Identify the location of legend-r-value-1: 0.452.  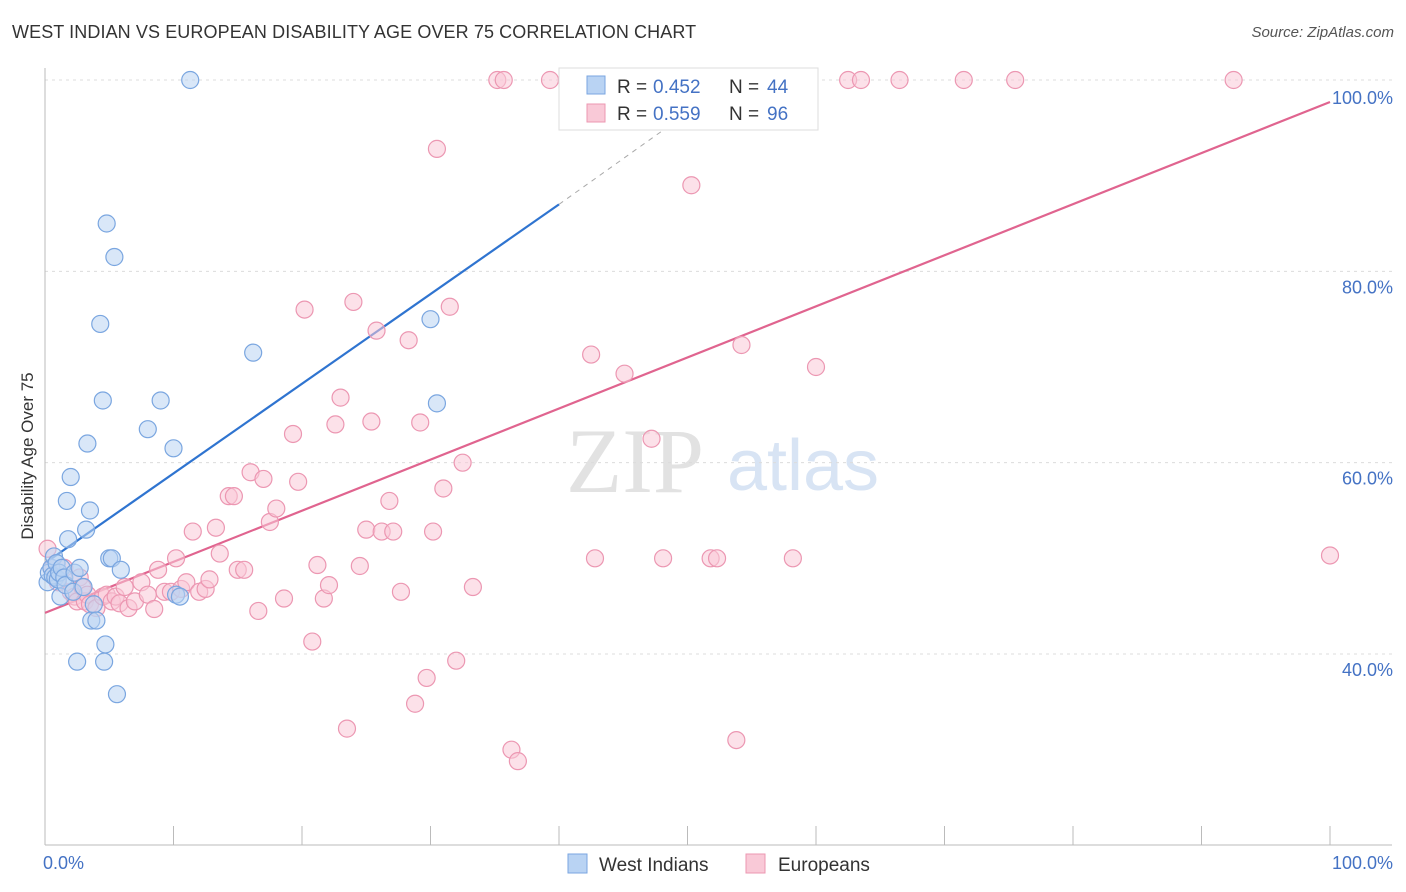
(677, 87).